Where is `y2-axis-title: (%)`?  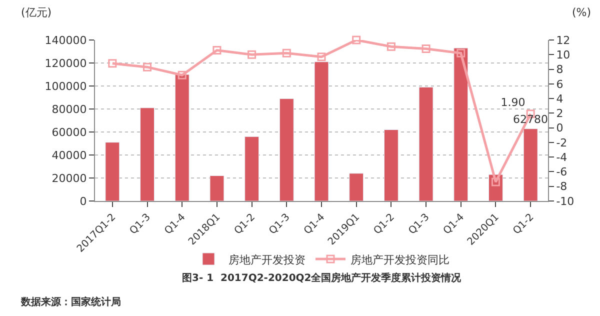
y2-axis-title: (%) is located at coordinates (582, 12).